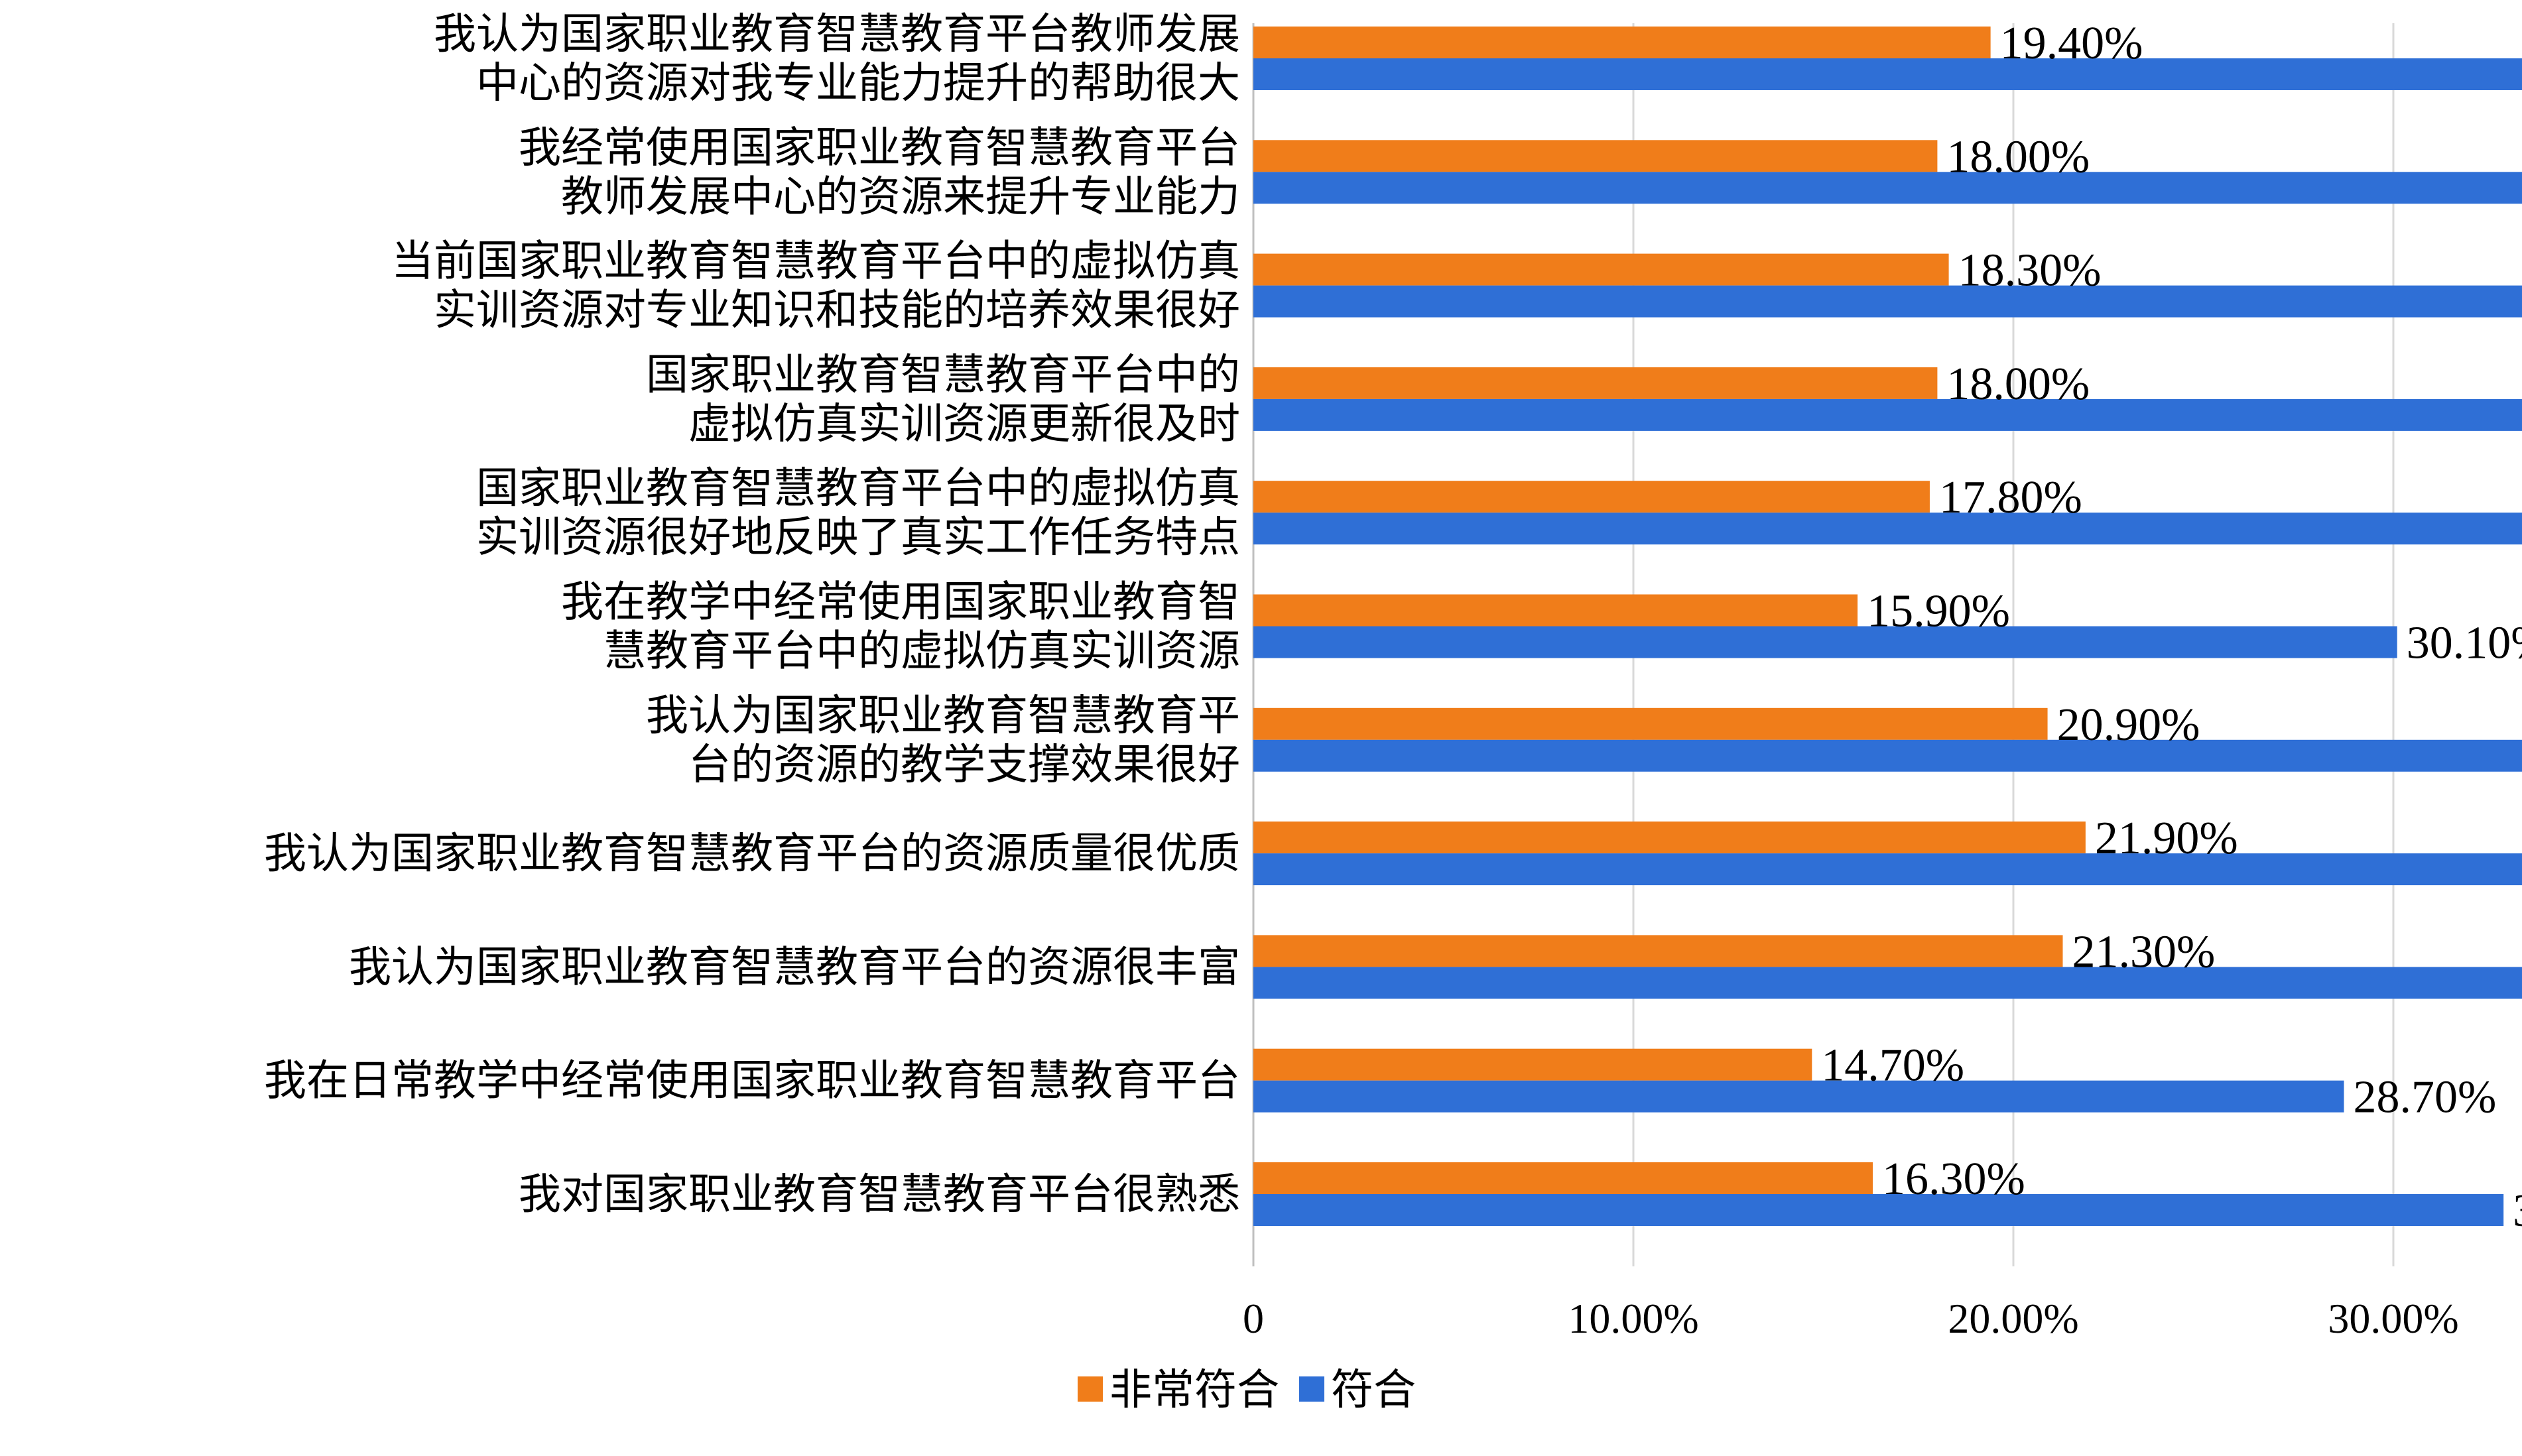  What do you see at coordinates (858, 488) in the screenshot?
I see `category-label: 国家职业教育智慧教育平台中的虚拟仿真` at bounding box center [858, 488].